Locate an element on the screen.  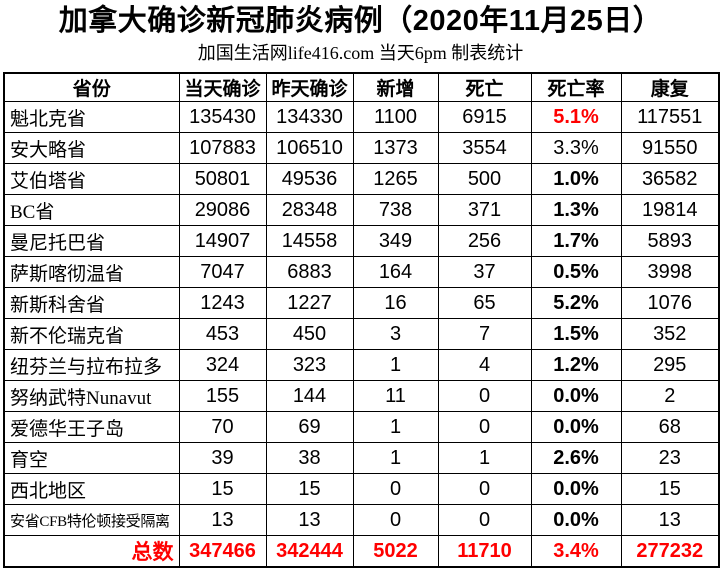
cell-yesterday: 13 is located at coordinates (309, 520).